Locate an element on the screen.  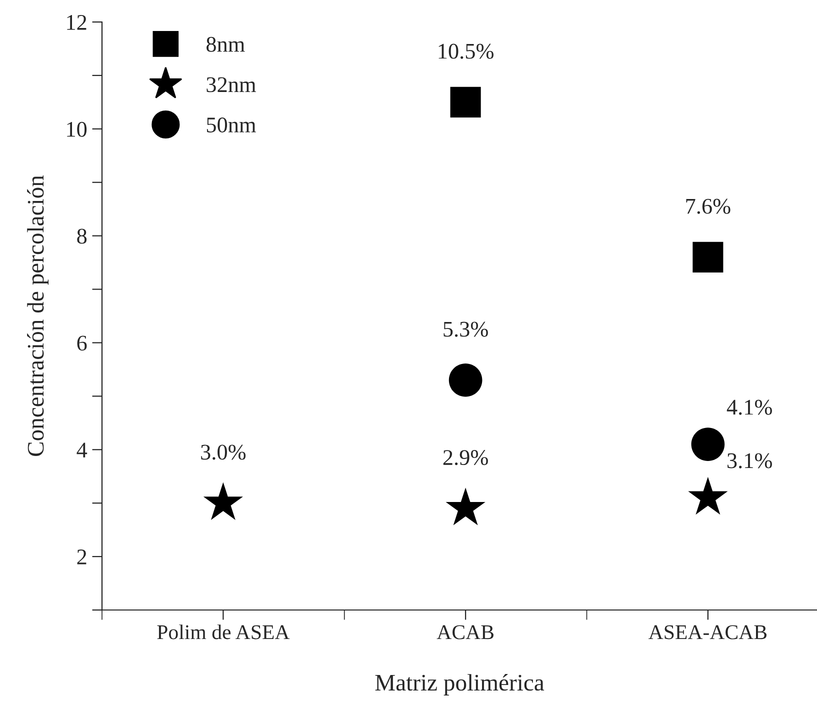
data-label: 5.3% is located at coordinates (466, 329).